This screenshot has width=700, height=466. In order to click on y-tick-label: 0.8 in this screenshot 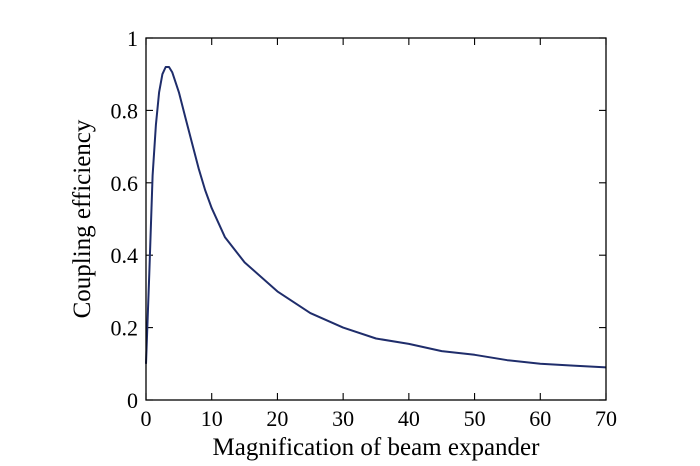, I will do `click(125, 110)`.